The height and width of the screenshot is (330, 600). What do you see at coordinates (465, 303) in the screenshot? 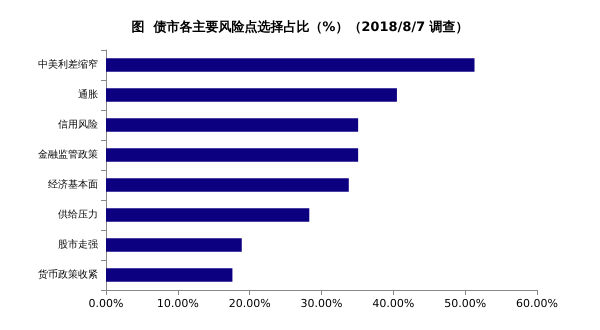
I see `x-tick-label: 50.00%` at bounding box center [465, 303].